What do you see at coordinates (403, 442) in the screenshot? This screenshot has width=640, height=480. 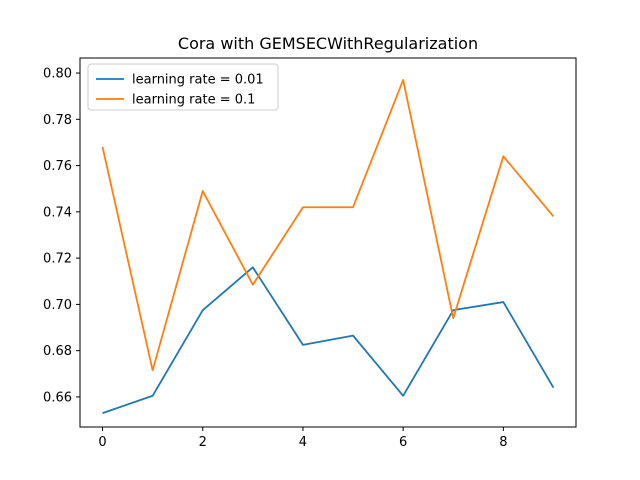 I see `x-tick-label: 6` at bounding box center [403, 442].